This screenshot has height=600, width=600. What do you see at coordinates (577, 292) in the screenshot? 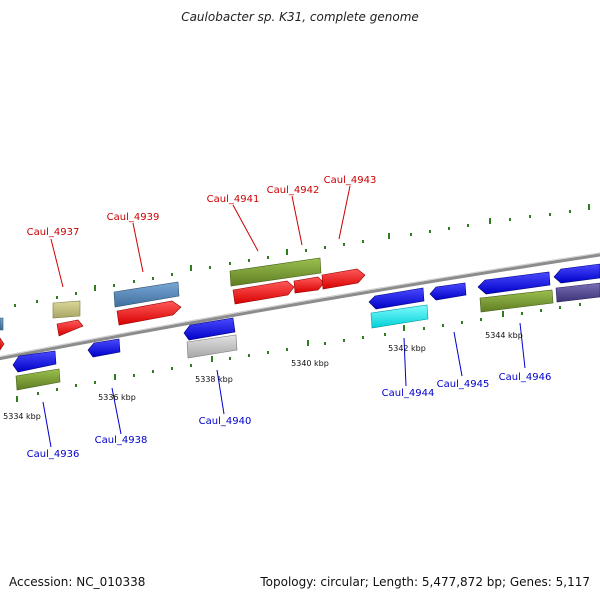
I see `gene-arrow-purple` at bounding box center [577, 292].